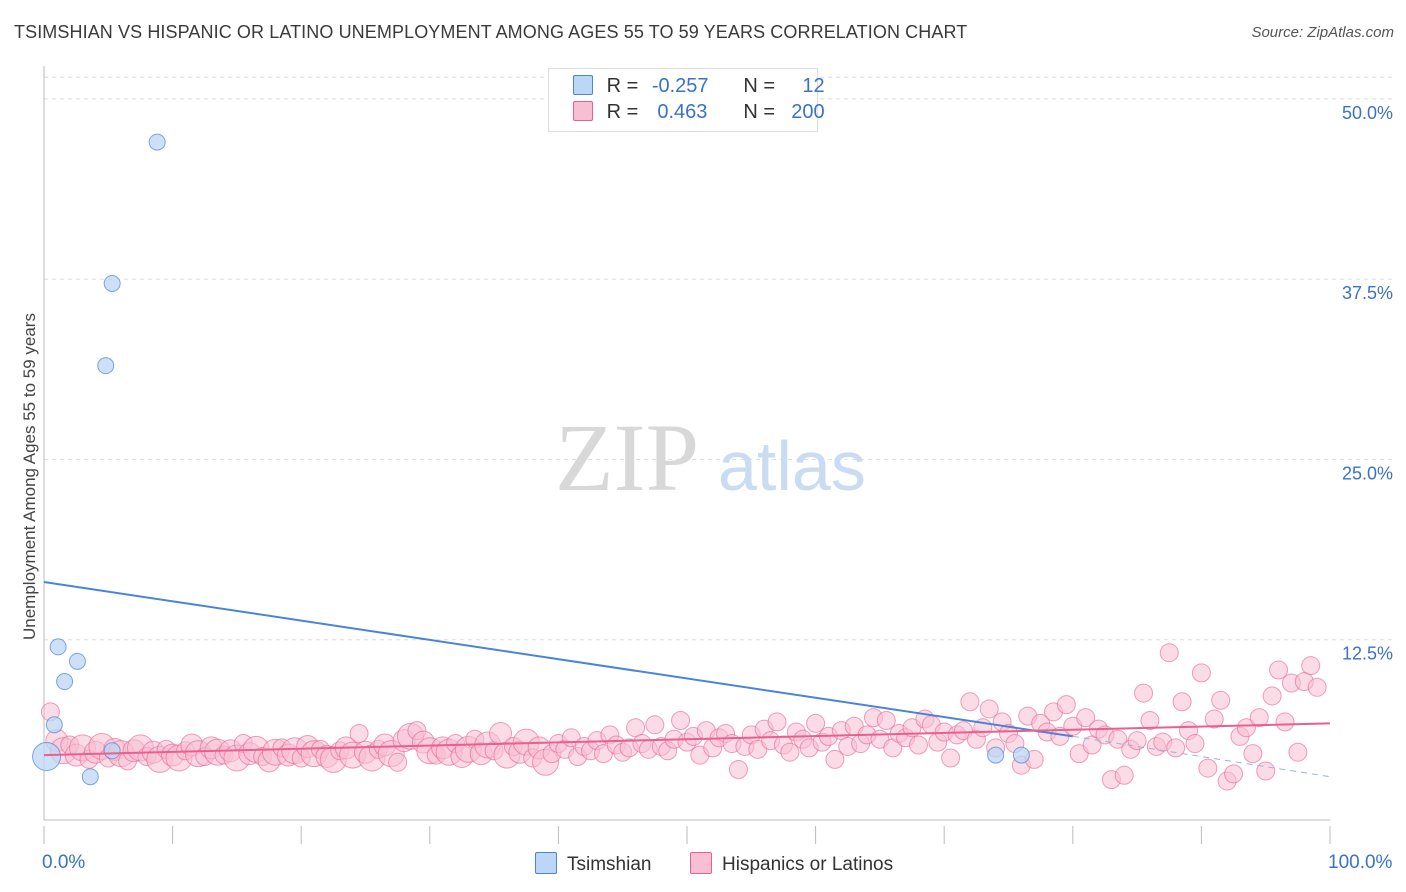 The image size is (1406, 892). What do you see at coordinates (1367, 293) in the screenshot?
I see `y-tick-label: 37.5%` at bounding box center [1367, 293].